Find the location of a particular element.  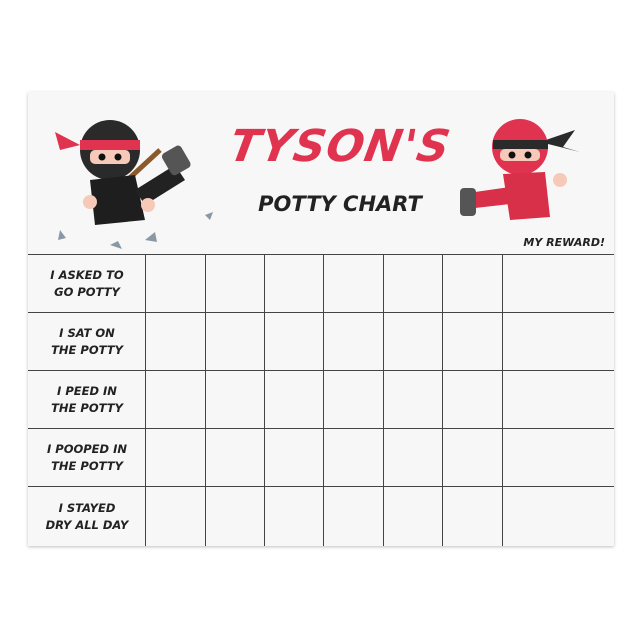

table-row: I PEED IN THE POTTY is located at coordinates (321, 400).